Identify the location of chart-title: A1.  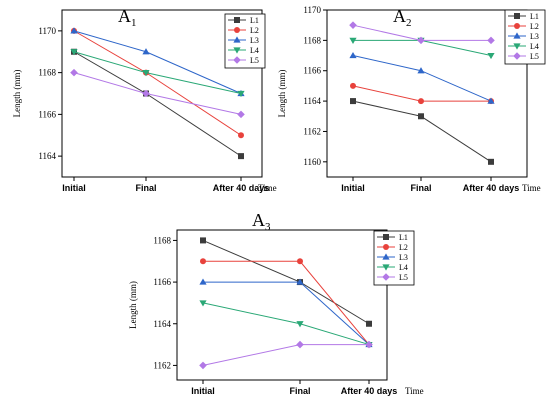
(127, 17).